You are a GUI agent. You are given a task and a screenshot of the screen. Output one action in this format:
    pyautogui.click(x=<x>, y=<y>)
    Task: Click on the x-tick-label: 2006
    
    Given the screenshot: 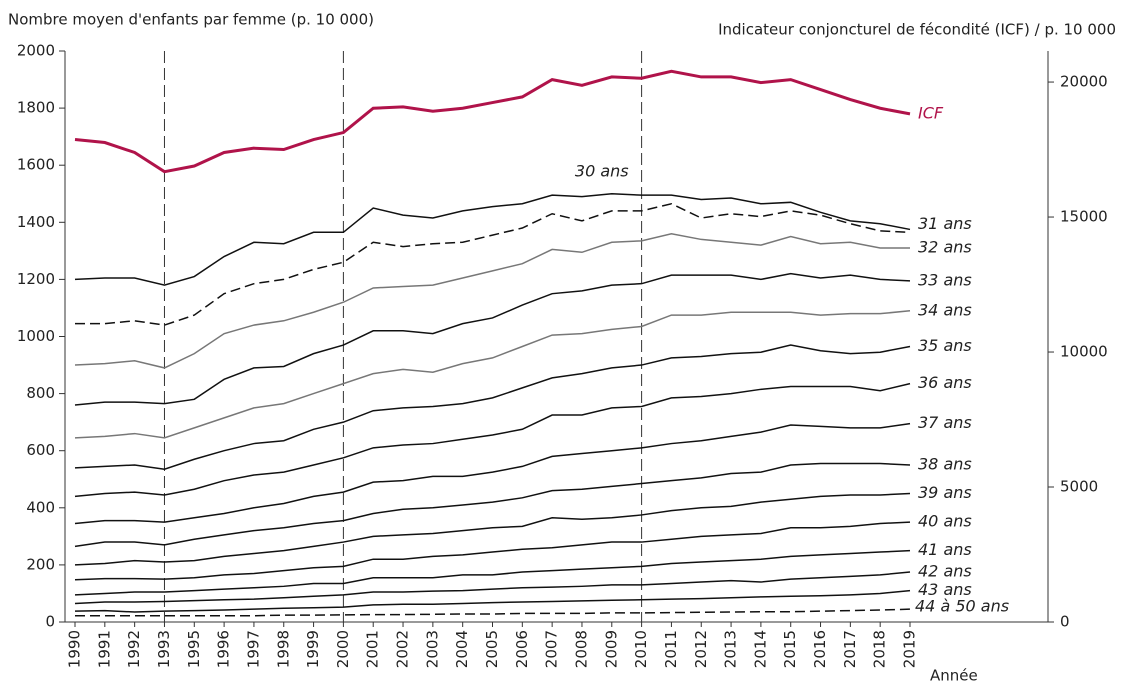 What is the action you would take?
    pyautogui.click(x=522, y=649)
    